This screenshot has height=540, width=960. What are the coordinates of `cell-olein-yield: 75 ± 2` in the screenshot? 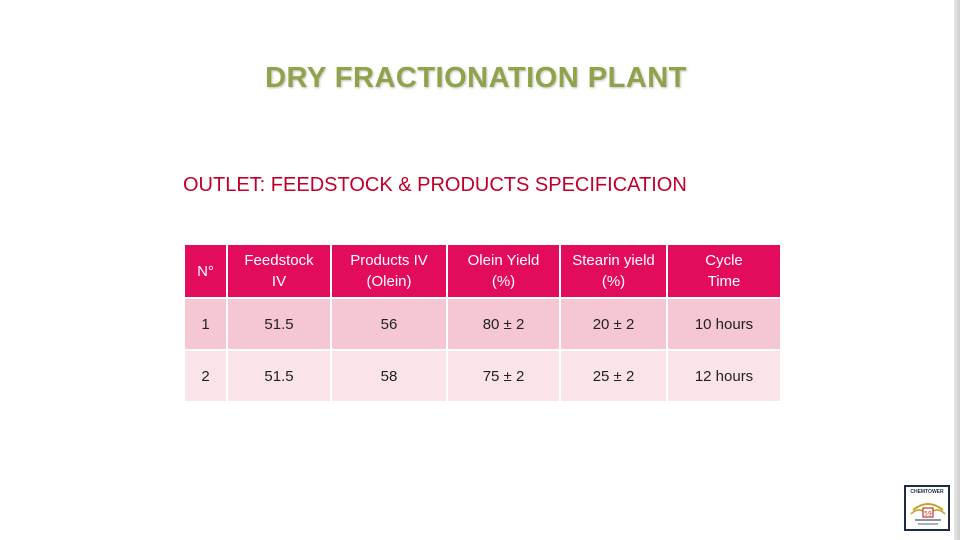 It's located at (504, 376).